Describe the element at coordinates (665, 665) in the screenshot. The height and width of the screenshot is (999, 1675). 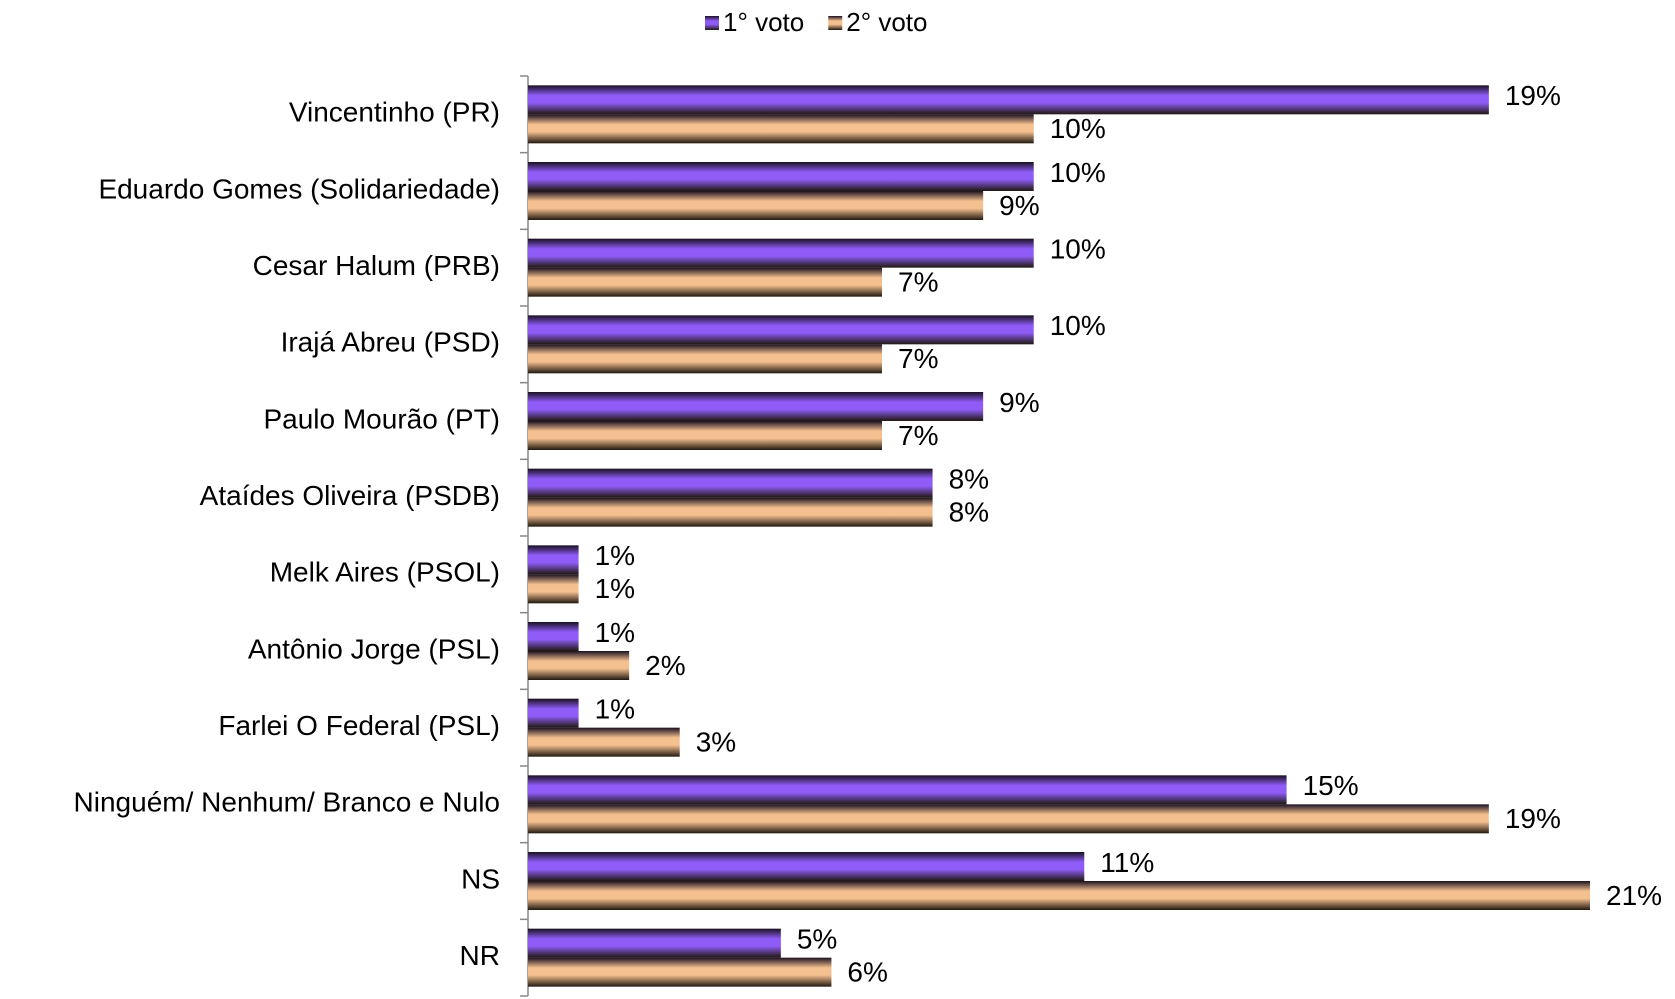
I see `value-label: 2%` at that location.